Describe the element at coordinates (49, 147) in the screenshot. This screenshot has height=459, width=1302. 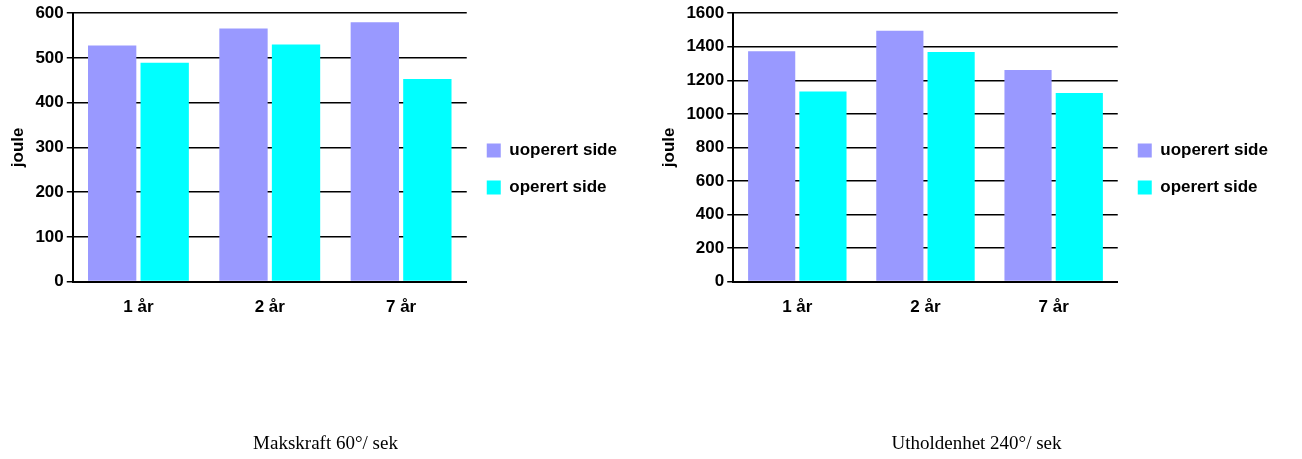
I see `y-tick-label: 300` at that location.